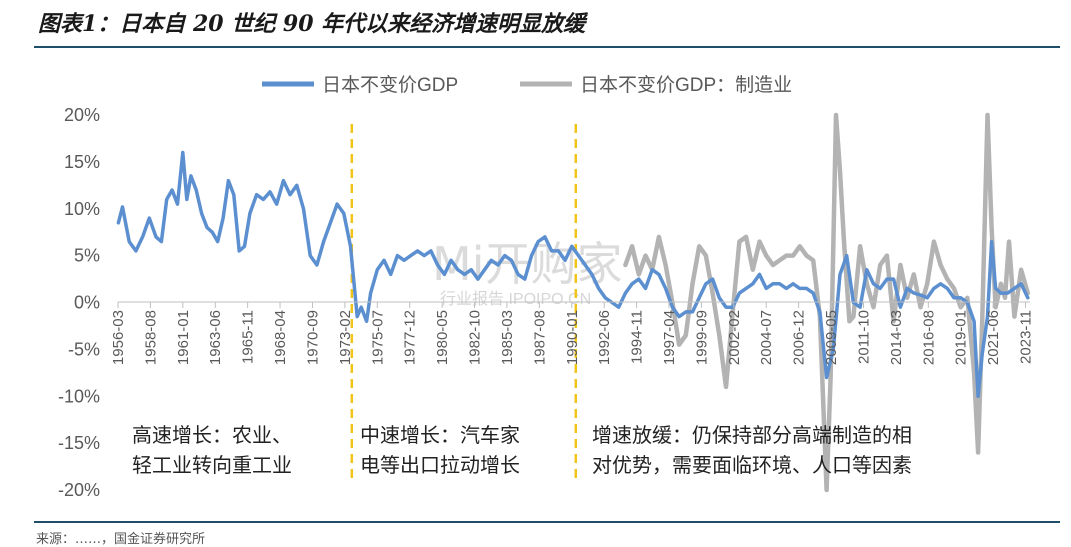 The image size is (1071, 547). I want to click on x-tick-label: 2004-07, so click(766, 337).